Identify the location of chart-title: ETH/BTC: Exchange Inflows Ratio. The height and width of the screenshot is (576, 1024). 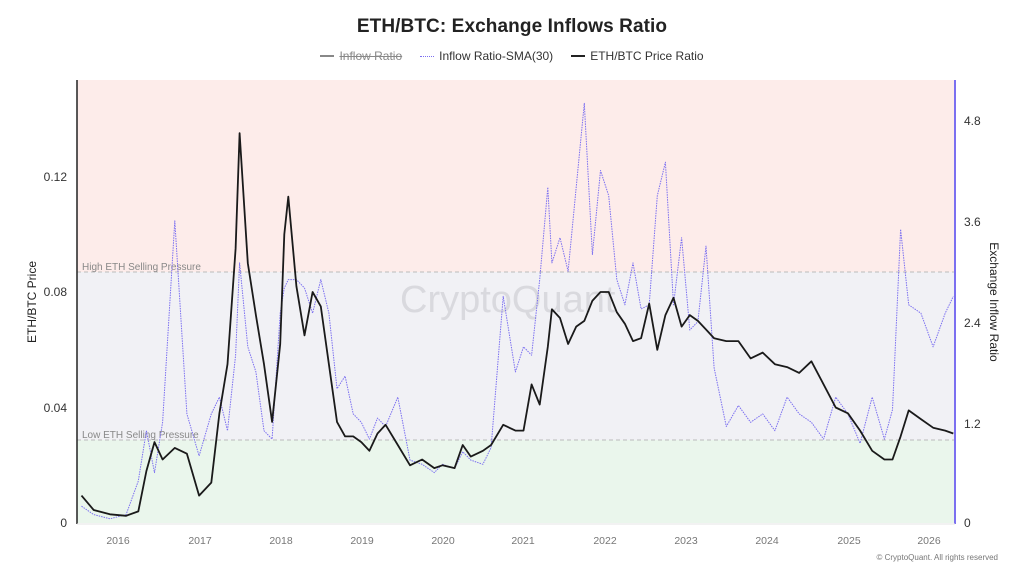
(512, 26).